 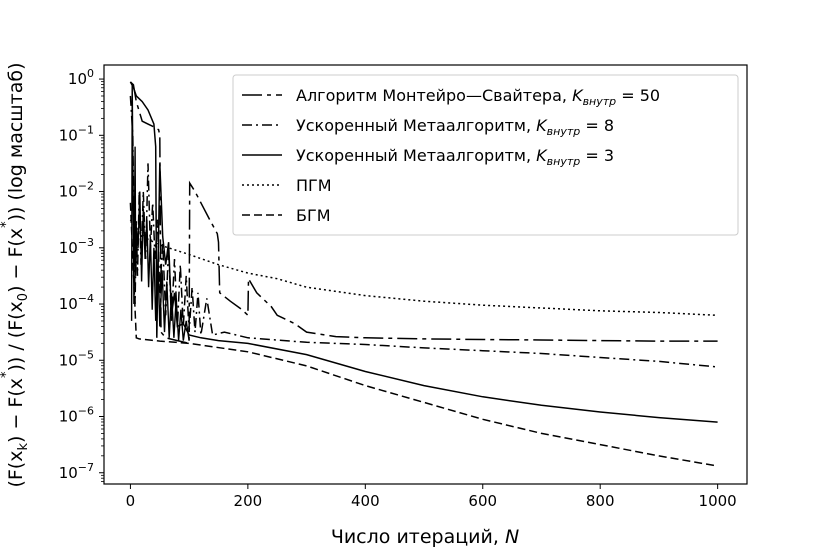 What do you see at coordinates (76, 302) in the screenshot?
I see `y-tick-label: 10⁻⁴` at bounding box center [76, 302].